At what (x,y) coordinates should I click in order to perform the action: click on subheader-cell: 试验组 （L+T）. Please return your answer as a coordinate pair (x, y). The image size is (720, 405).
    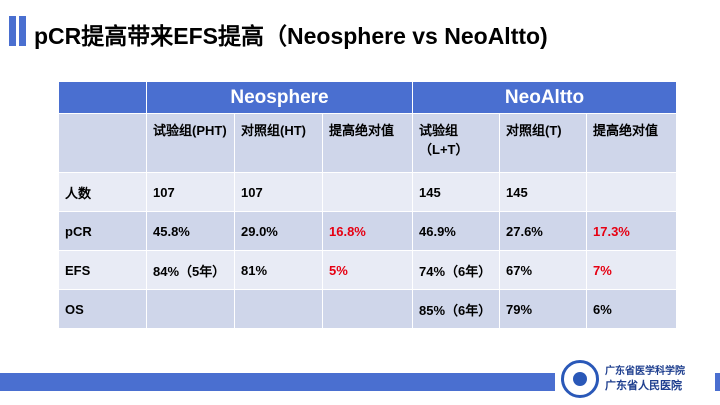
    Looking at the image, I should click on (456, 143).